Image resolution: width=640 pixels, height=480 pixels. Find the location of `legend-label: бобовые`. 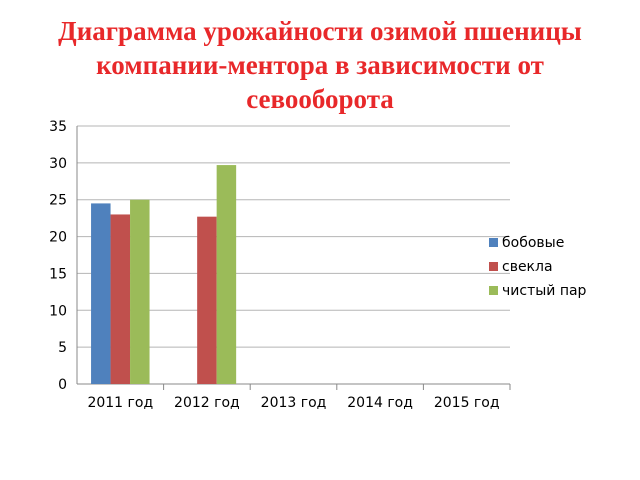

legend-label: бобовые is located at coordinates (533, 243).